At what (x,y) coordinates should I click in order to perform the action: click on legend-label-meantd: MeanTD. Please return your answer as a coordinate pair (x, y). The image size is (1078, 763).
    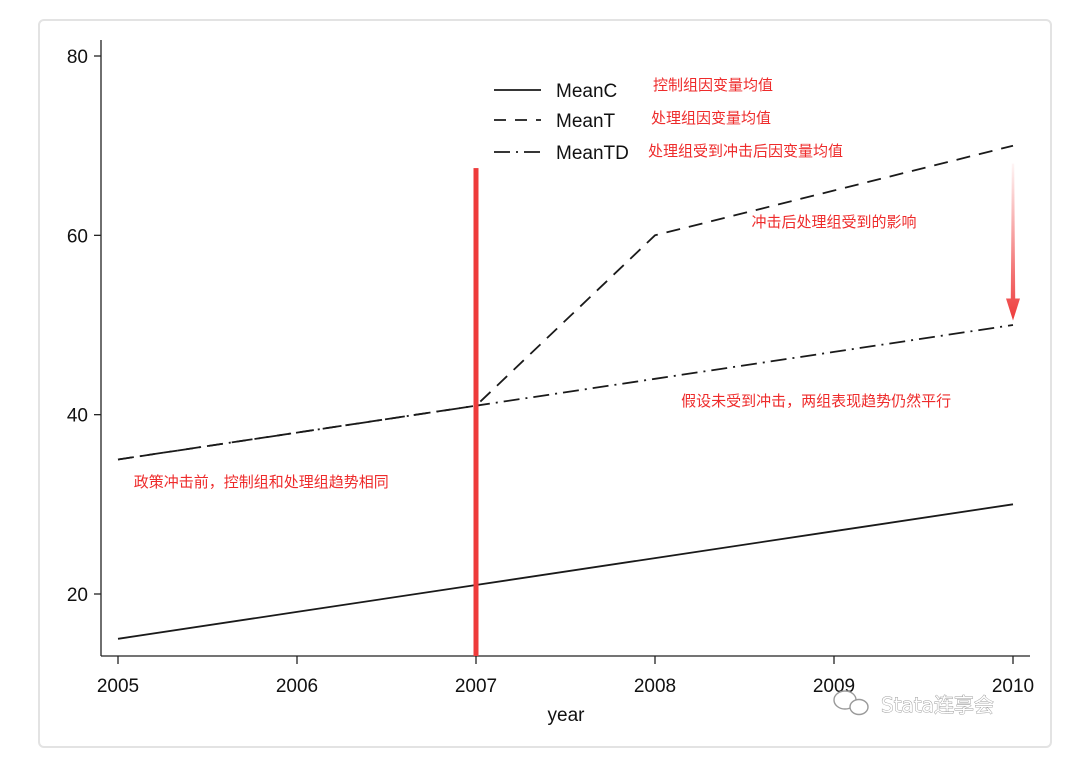
    Looking at the image, I should click on (592, 153).